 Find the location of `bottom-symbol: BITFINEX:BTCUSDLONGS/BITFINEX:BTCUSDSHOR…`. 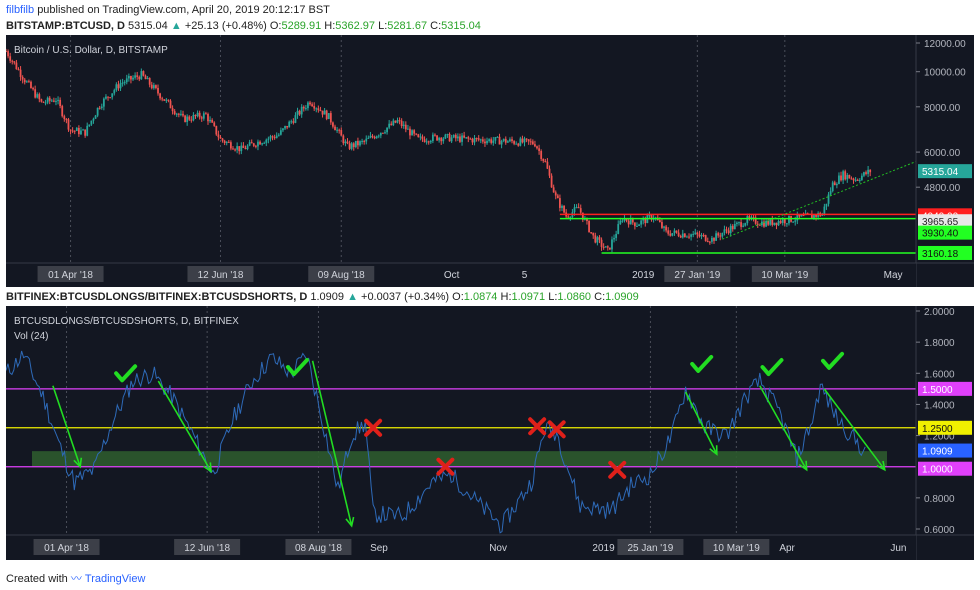

bottom-symbol: BITFINEX:BTCUSDLONGS/BITFINEX:BTCUSDSHOR… is located at coordinates (157, 297).